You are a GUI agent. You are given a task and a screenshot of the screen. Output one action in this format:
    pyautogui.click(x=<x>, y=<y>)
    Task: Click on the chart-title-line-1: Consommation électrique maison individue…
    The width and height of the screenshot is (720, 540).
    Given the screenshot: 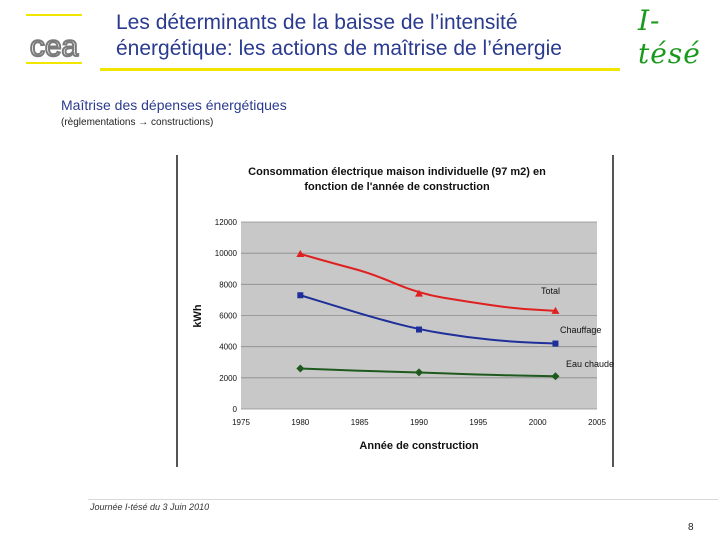 What is the action you would take?
    pyautogui.click(x=397, y=172)
    